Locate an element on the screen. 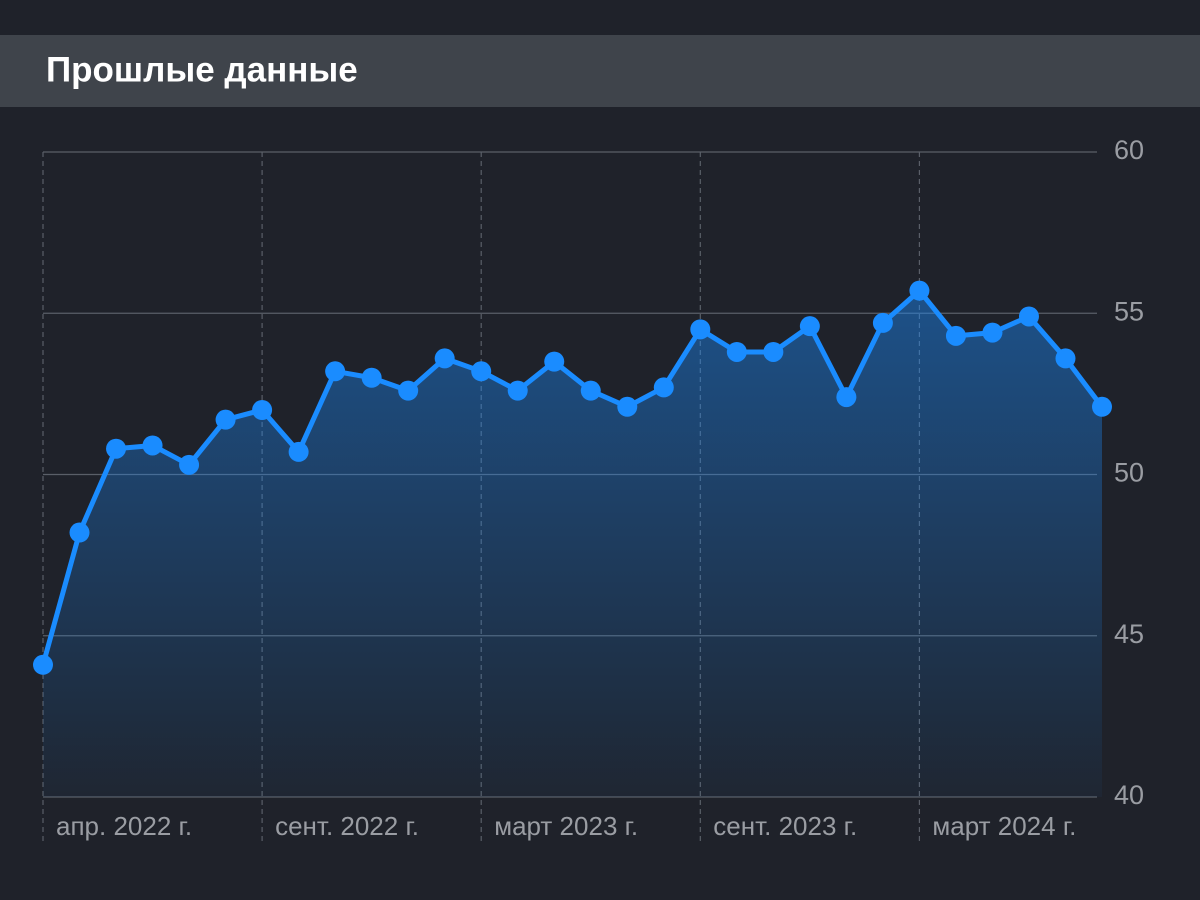 The image size is (1200, 900). header-bar is located at coordinates (600, 71).